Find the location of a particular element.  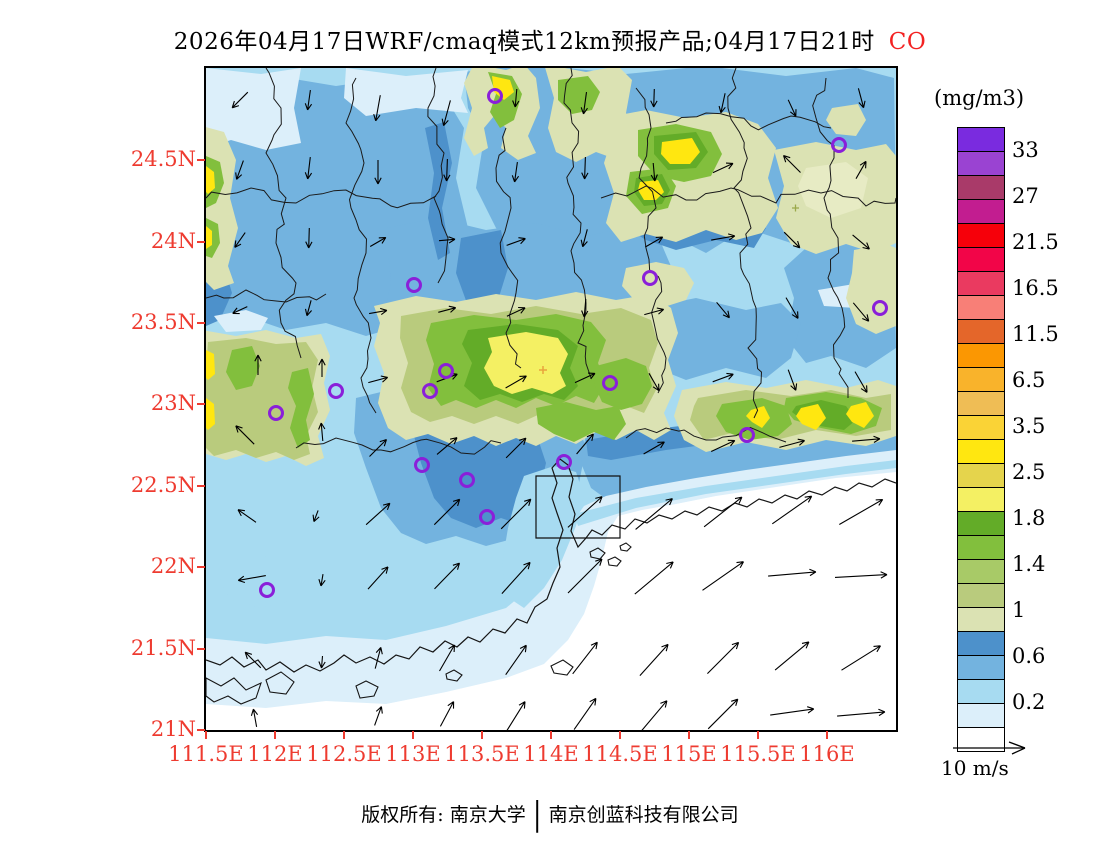

legend-value-27: 27 is located at coordinates (1025, 196).